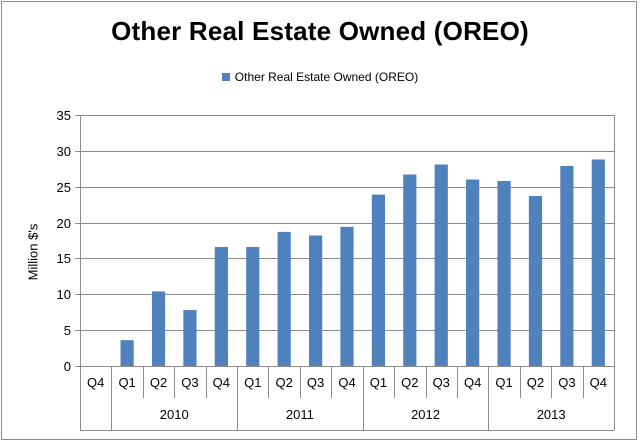 The image size is (640, 443). I want to click on legend: Other Real Estate Owned (OREO), so click(320, 77).